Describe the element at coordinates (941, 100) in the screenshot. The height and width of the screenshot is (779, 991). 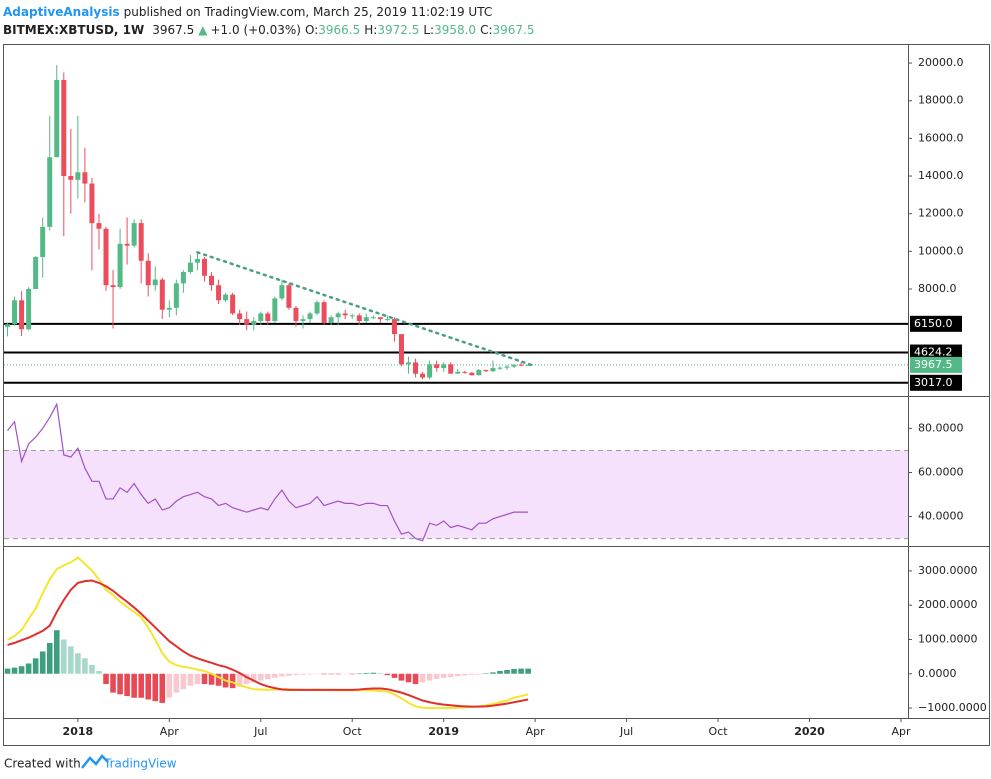
I see `y-tick-label: 18000.0` at that location.